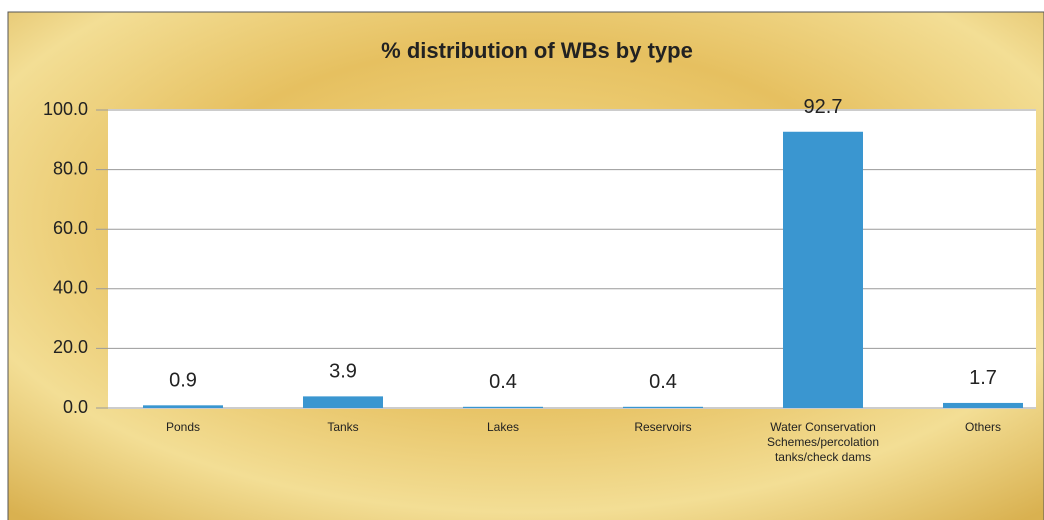 This screenshot has width=1044, height=520. I want to click on y-tick-label: 60.0, so click(70, 228).